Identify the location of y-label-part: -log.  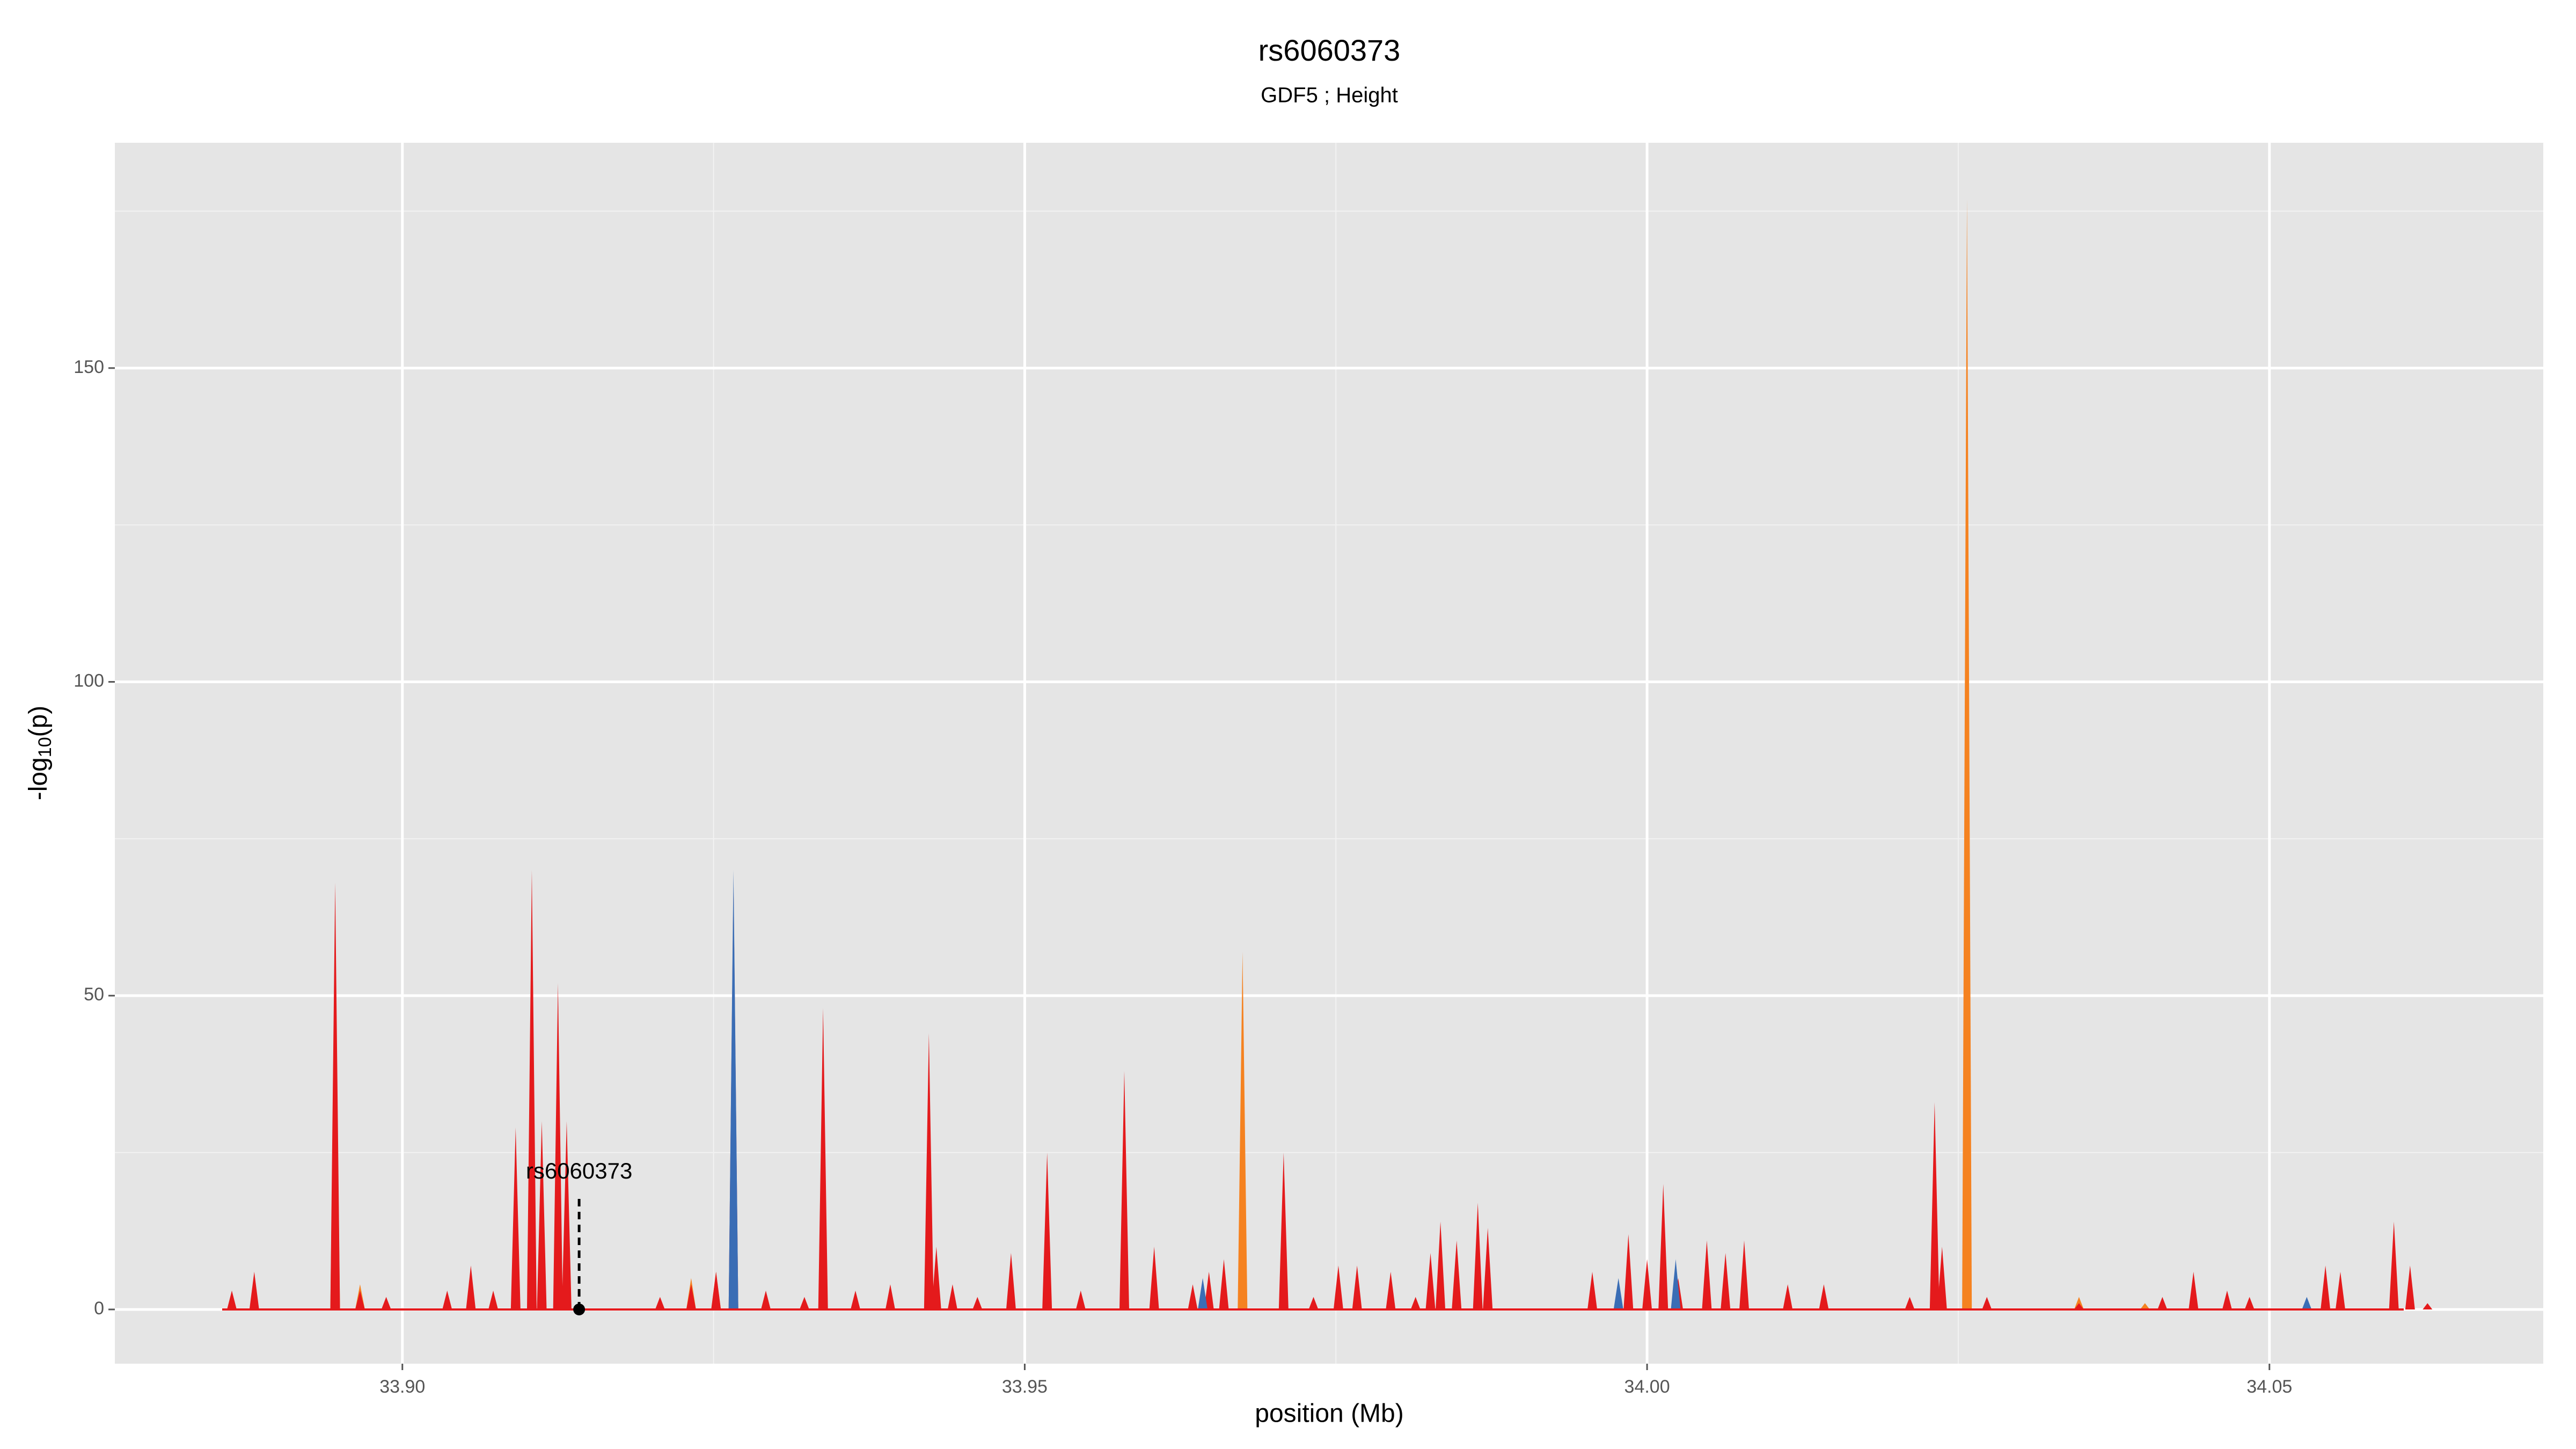
(38, 778).